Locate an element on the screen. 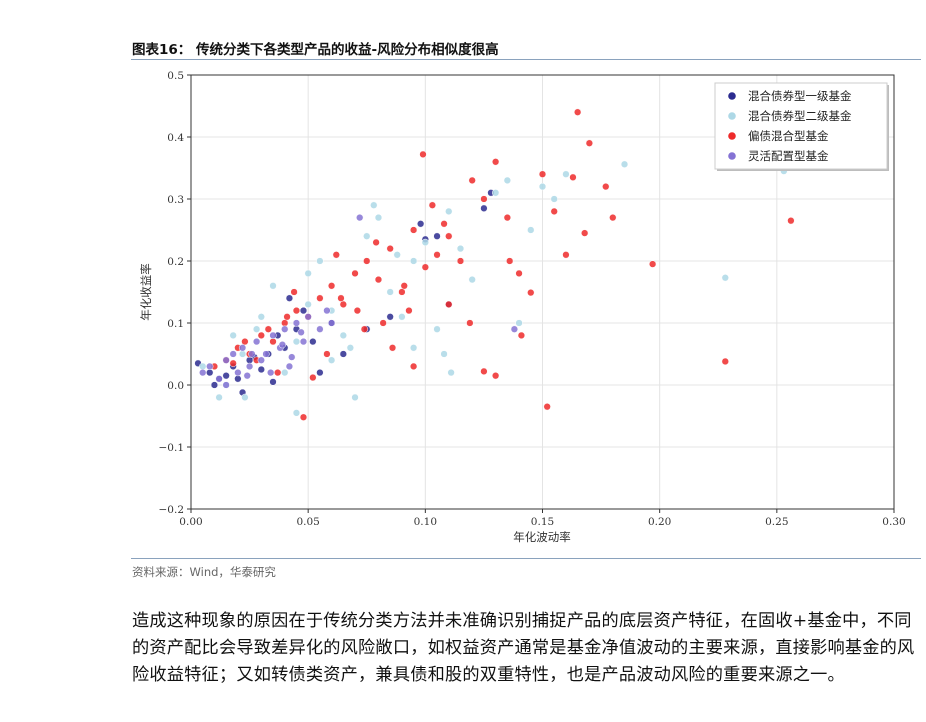 The height and width of the screenshot is (722, 926). y-tick-label: −0.2 is located at coordinates (172, 510).